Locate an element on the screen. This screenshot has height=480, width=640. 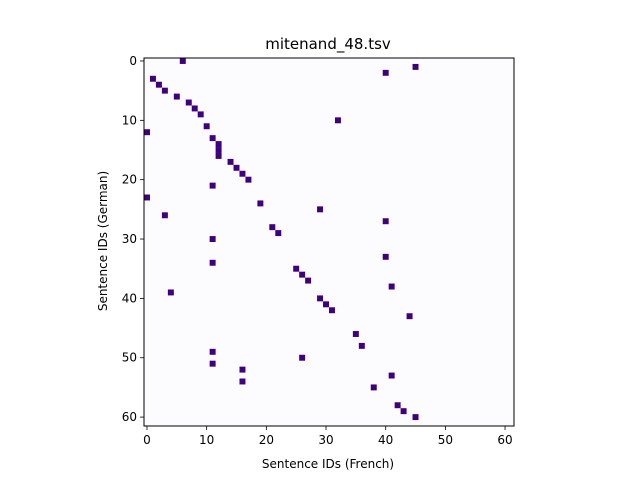
y-tick-label-0: 0 is located at coordinates (133, 61).